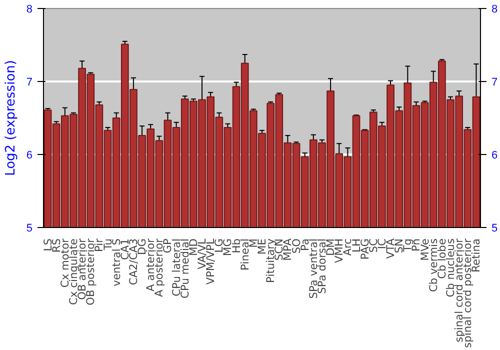 The height and width of the screenshot is (350, 500). What do you see at coordinates (29, 82) in the screenshot?
I see `y-tick-label: 7` at bounding box center [29, 82].